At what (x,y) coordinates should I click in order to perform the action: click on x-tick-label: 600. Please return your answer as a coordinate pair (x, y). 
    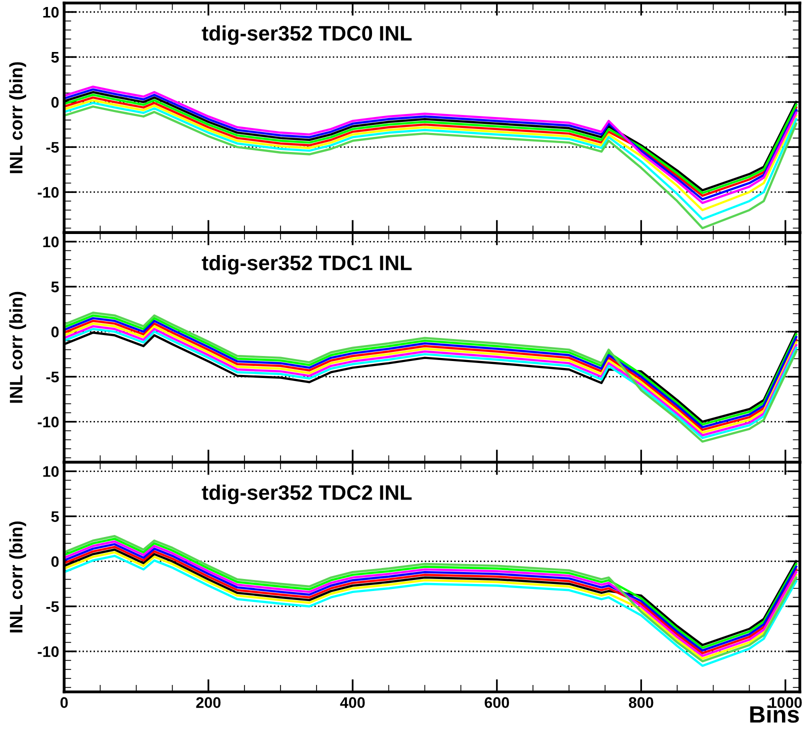
    Looking at the image, I should click on (497, 702).